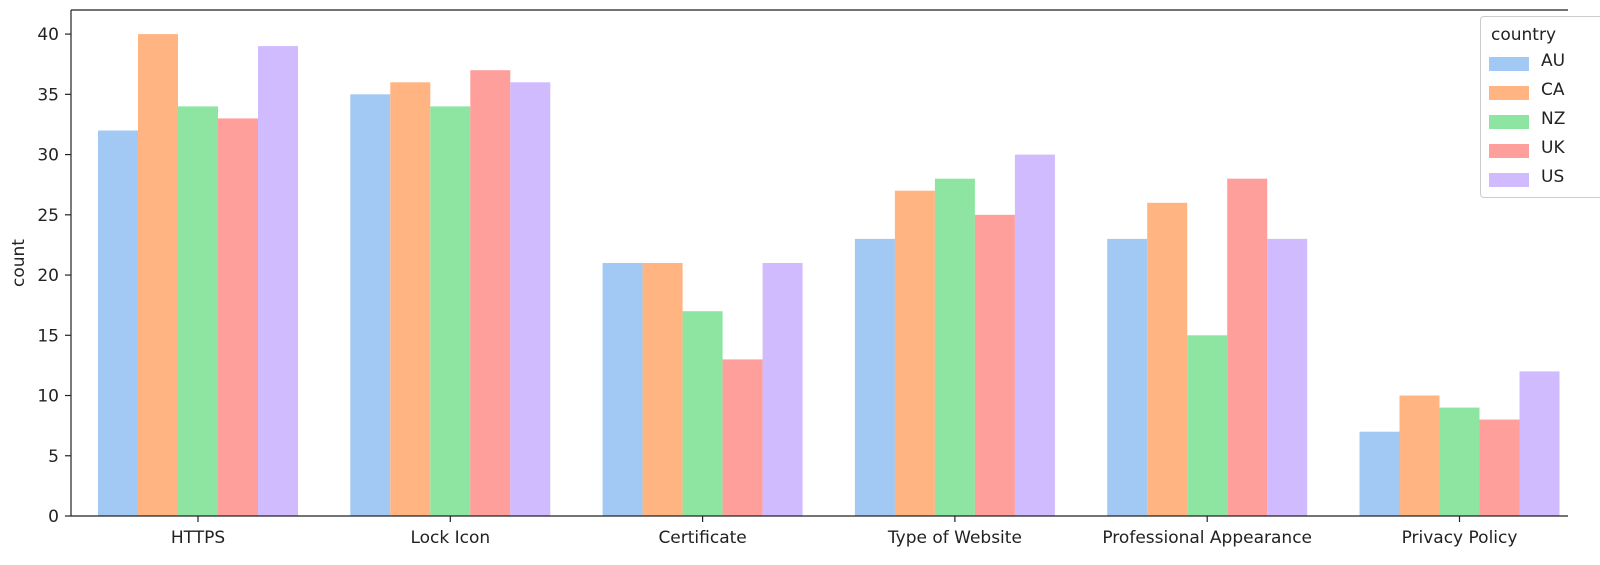 The image size is (1600, 565). What do you see at coordinates (1553, 90) in the screenshot?
I see `legend-label: CA` at bounding box center [1553, 90].